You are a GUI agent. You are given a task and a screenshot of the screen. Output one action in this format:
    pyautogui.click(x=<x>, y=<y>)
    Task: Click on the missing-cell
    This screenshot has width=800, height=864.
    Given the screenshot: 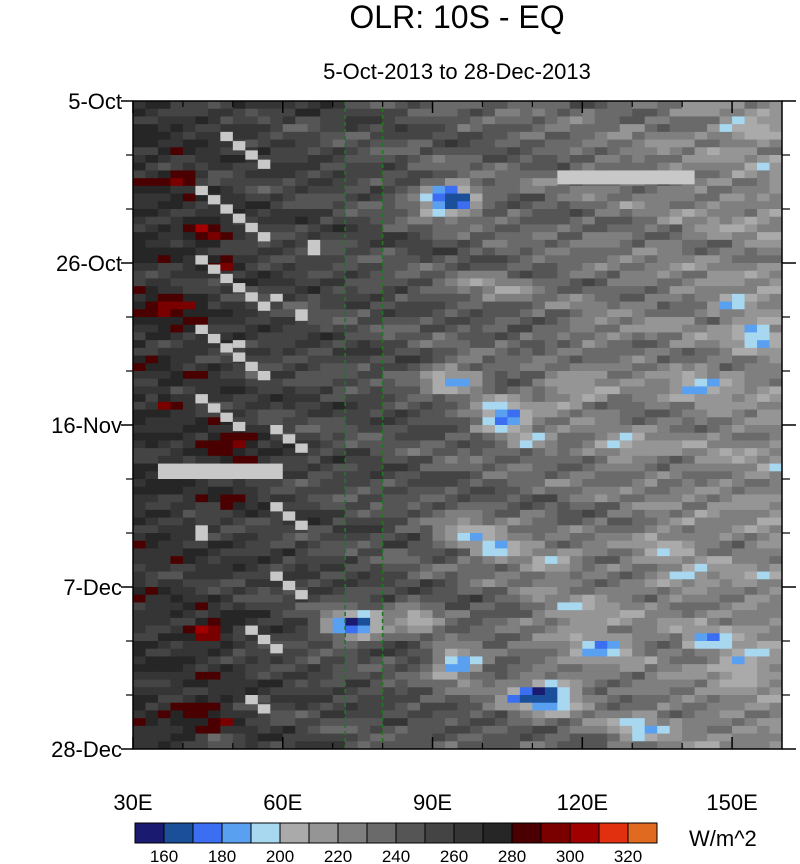 What is the action you would take?
    pyautogui.click(x=251, y=366)
    